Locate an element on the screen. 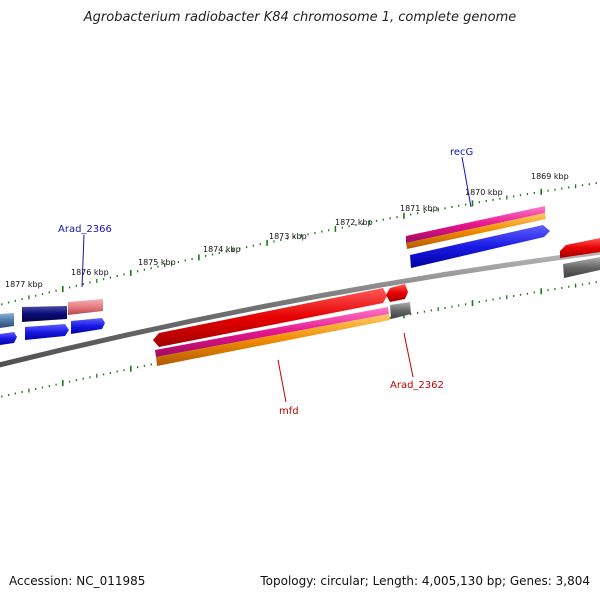  kbp-label-1876: 1876 kbp is located at coordinates (90, 272).